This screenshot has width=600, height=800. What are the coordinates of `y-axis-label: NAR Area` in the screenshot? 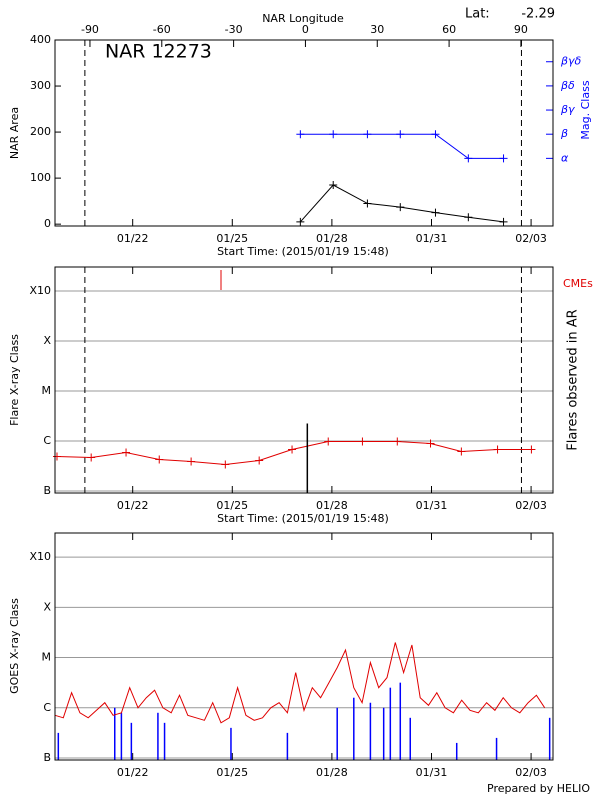 It's located at (14, 133).